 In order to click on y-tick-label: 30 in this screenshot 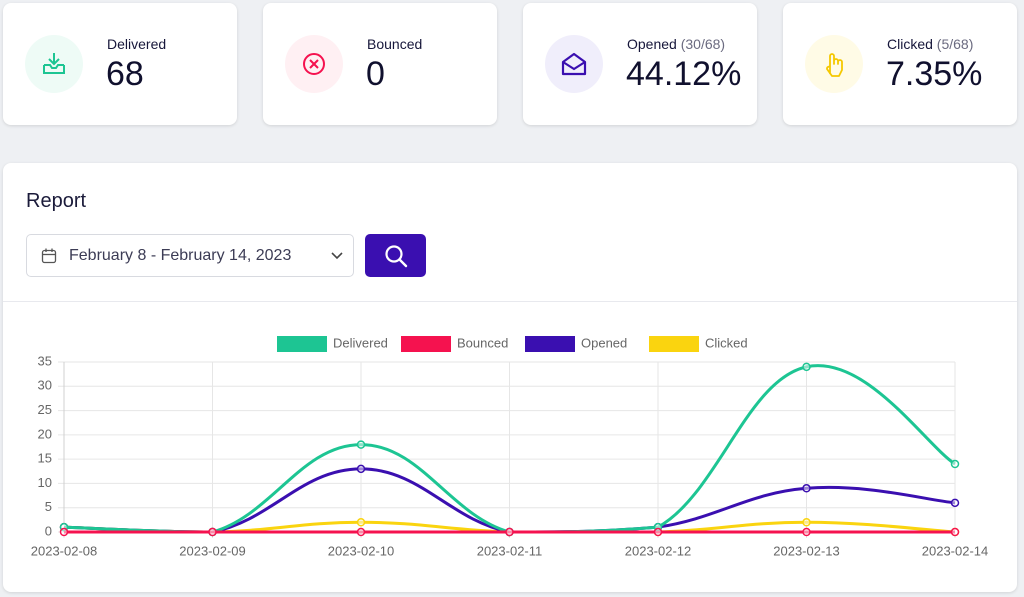, I will do `click(45, 385)`.